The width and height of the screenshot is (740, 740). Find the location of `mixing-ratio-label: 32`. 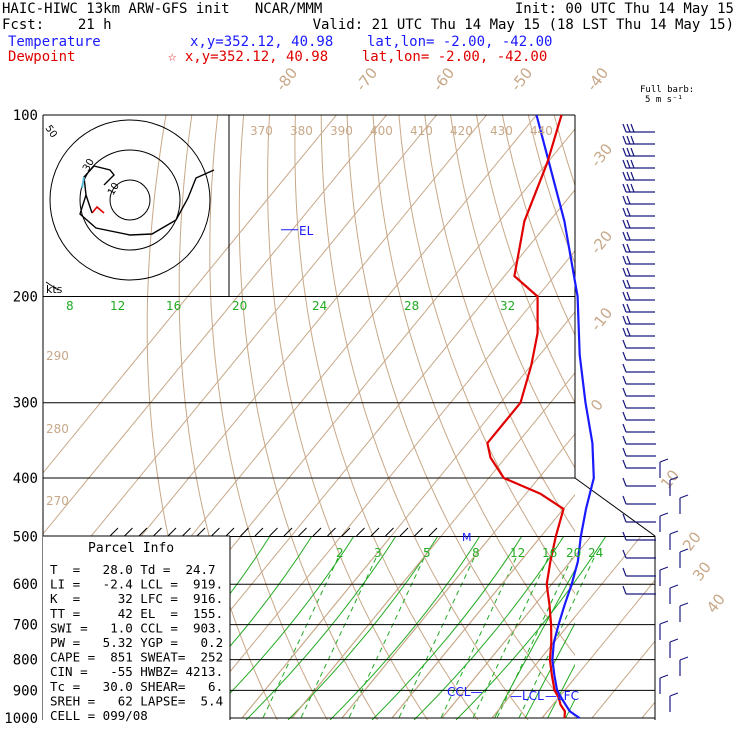

mixing-ratio-label: 32 is located at coordinates (507, 306).